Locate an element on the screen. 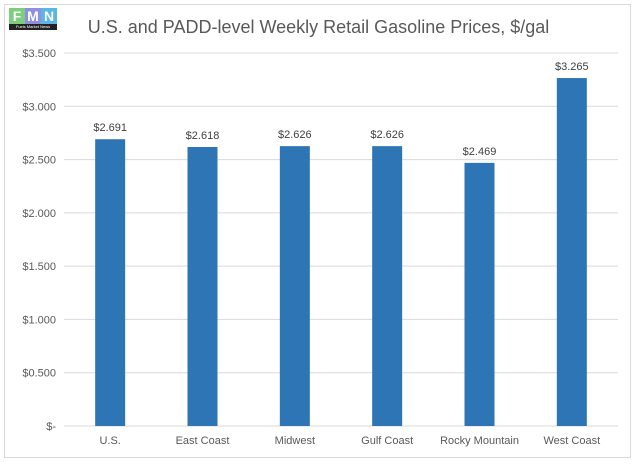 This screenshot has height=468, width=637. fuels-market-news-logo: F M N Fuels Market News is located at coordinates (33, 19).